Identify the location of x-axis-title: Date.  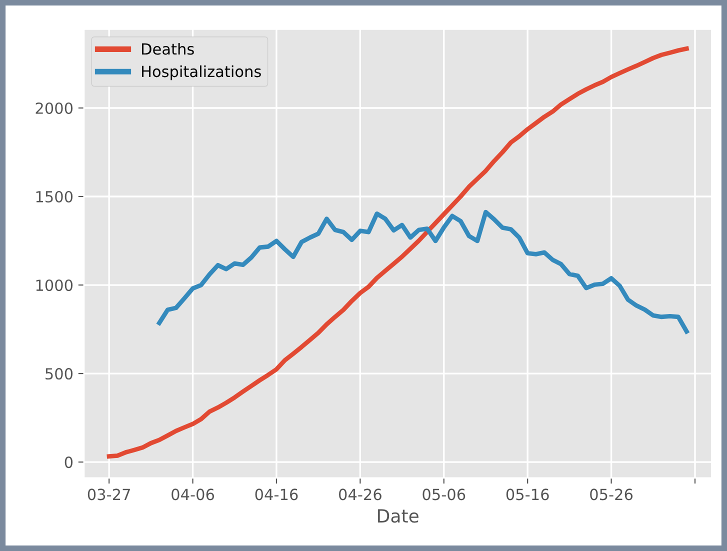
(398, 516).